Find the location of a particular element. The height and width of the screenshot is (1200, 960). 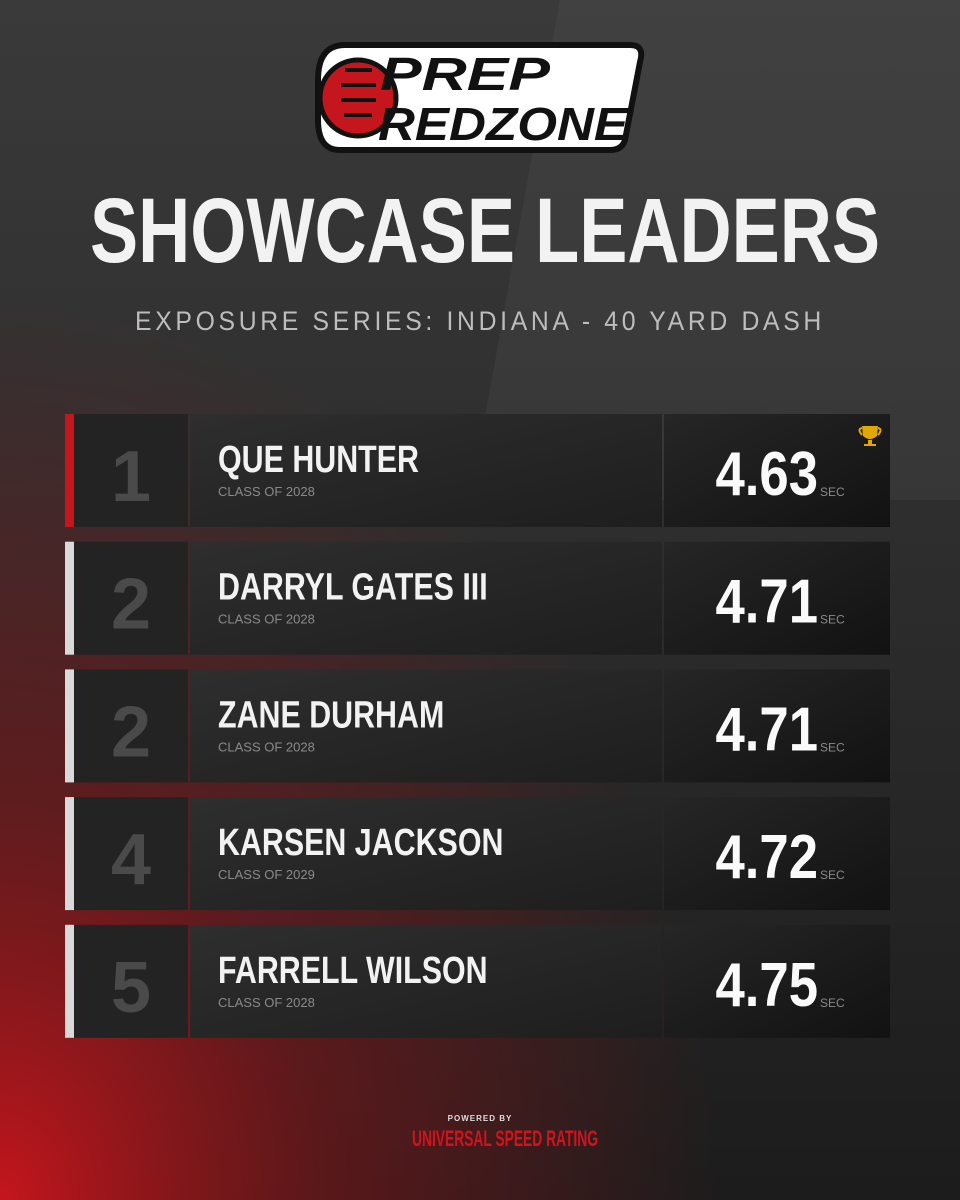

player-name: DARRYL GATES III is located at coordinates (353, 588).